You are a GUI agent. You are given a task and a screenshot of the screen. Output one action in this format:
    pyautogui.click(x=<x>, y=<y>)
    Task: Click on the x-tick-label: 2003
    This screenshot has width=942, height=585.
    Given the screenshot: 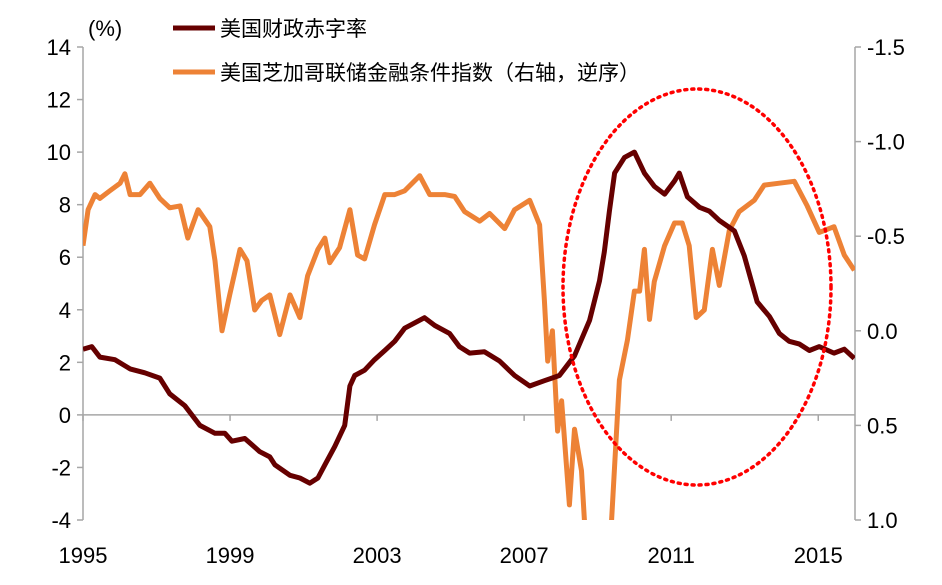 What is the action you would take?
    pyautogui.click(x=377, y=555)
    